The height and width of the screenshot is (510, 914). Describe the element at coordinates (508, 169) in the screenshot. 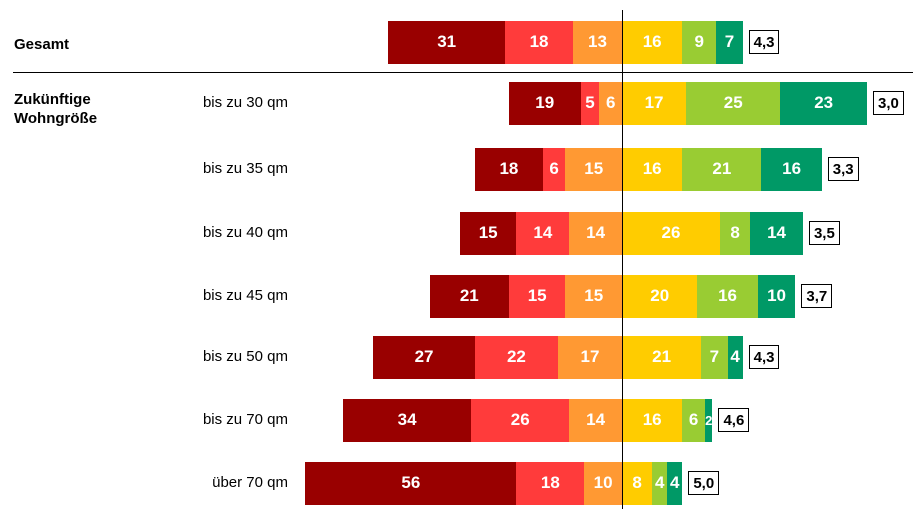

I see `bar-segment-very-negative: 18` at that location.